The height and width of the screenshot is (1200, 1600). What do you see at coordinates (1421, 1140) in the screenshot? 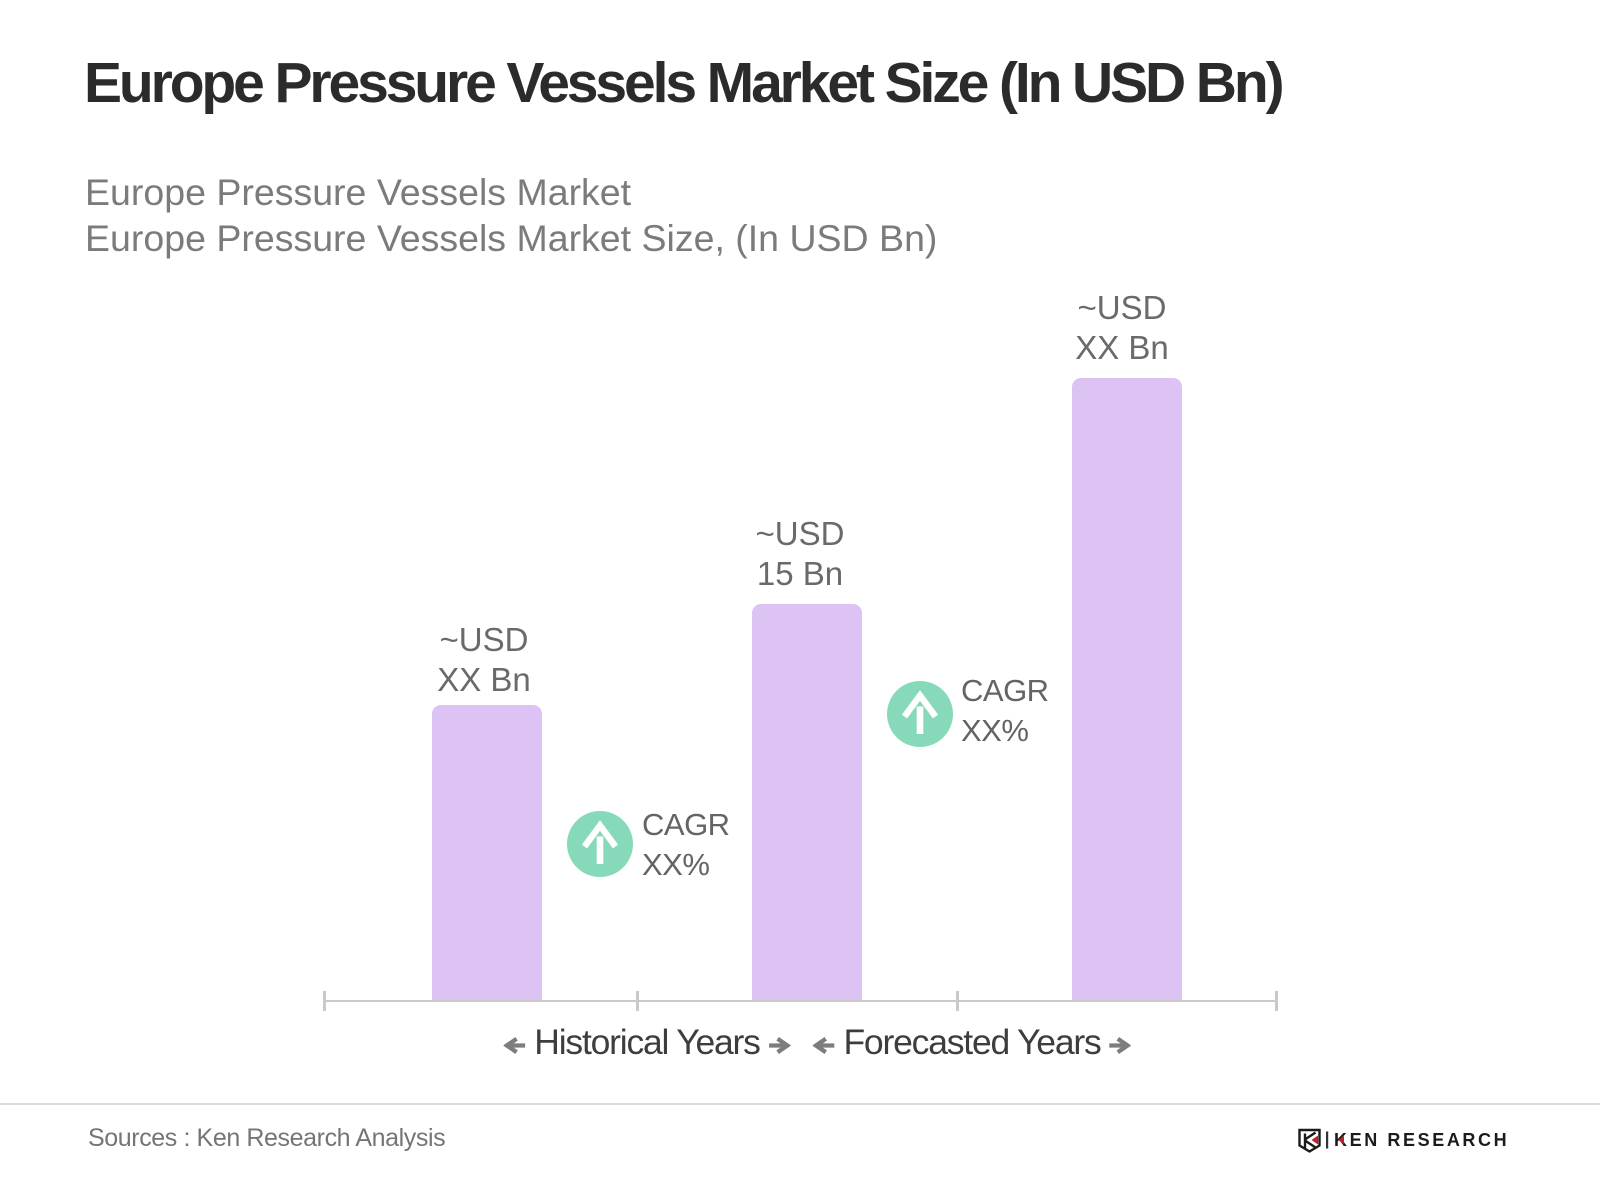
I see `svg-text: KEN RESEARCH` at bounding box center [1421, 1140].